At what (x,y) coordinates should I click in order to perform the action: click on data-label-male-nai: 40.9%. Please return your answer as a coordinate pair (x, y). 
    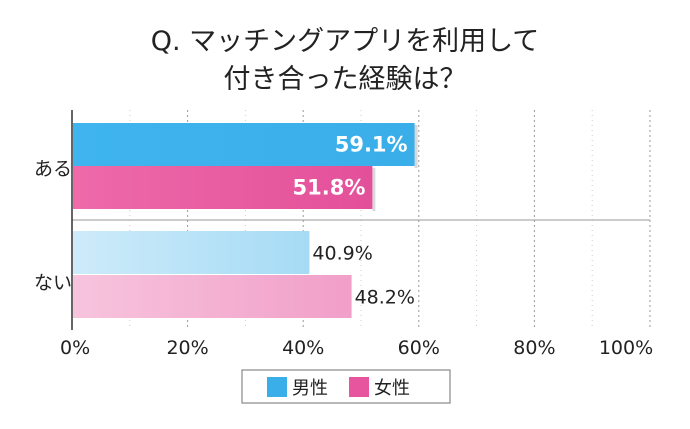
    Looking at the image, I should click on (342, 254).